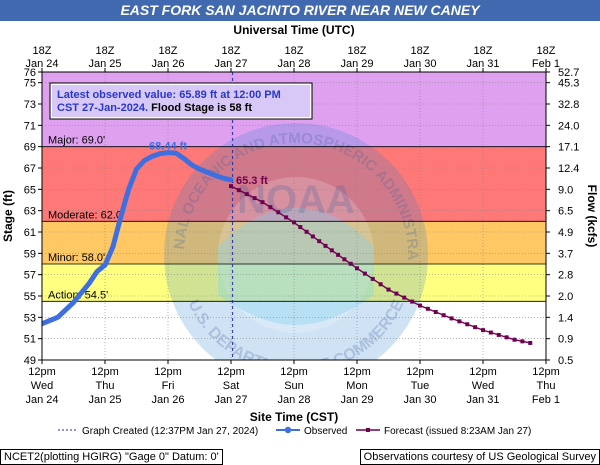 This screenshot has height=465, width=600. Describe the element at coordinates (30, 126) in the screenshot. I see `y-tick-label: 71` at that location.